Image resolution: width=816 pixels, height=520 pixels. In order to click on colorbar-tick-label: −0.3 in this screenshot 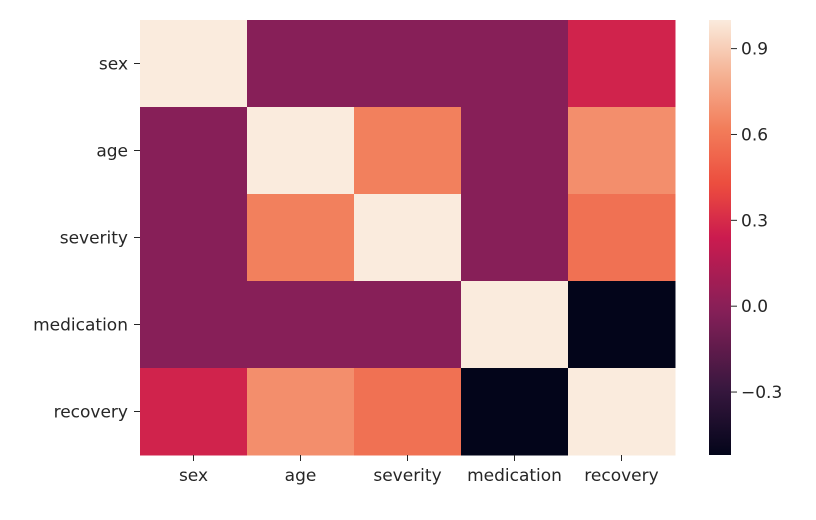, I will do `click(761, 393)`.